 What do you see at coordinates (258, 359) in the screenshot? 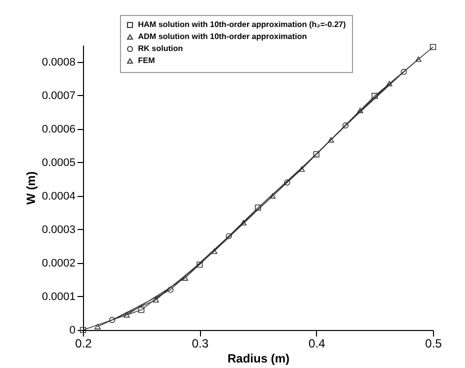
I see `x-axis-title: Radius (m)` at bounding box center [258, 359].